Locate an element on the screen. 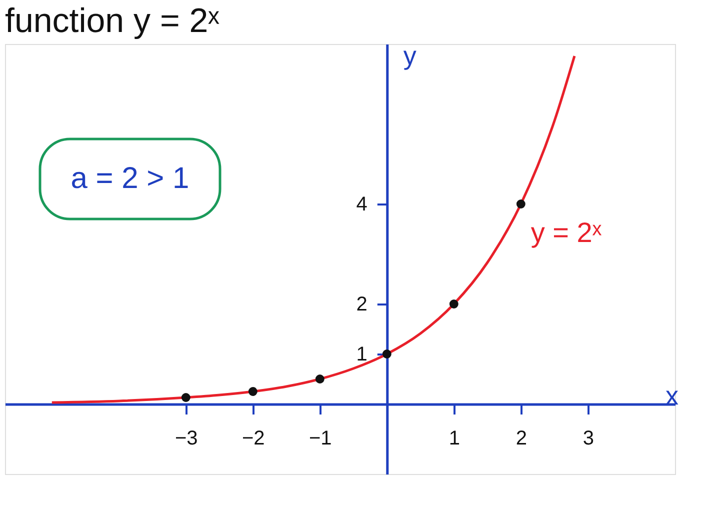  y-axis-title: y is located at coordinates (409, 55).